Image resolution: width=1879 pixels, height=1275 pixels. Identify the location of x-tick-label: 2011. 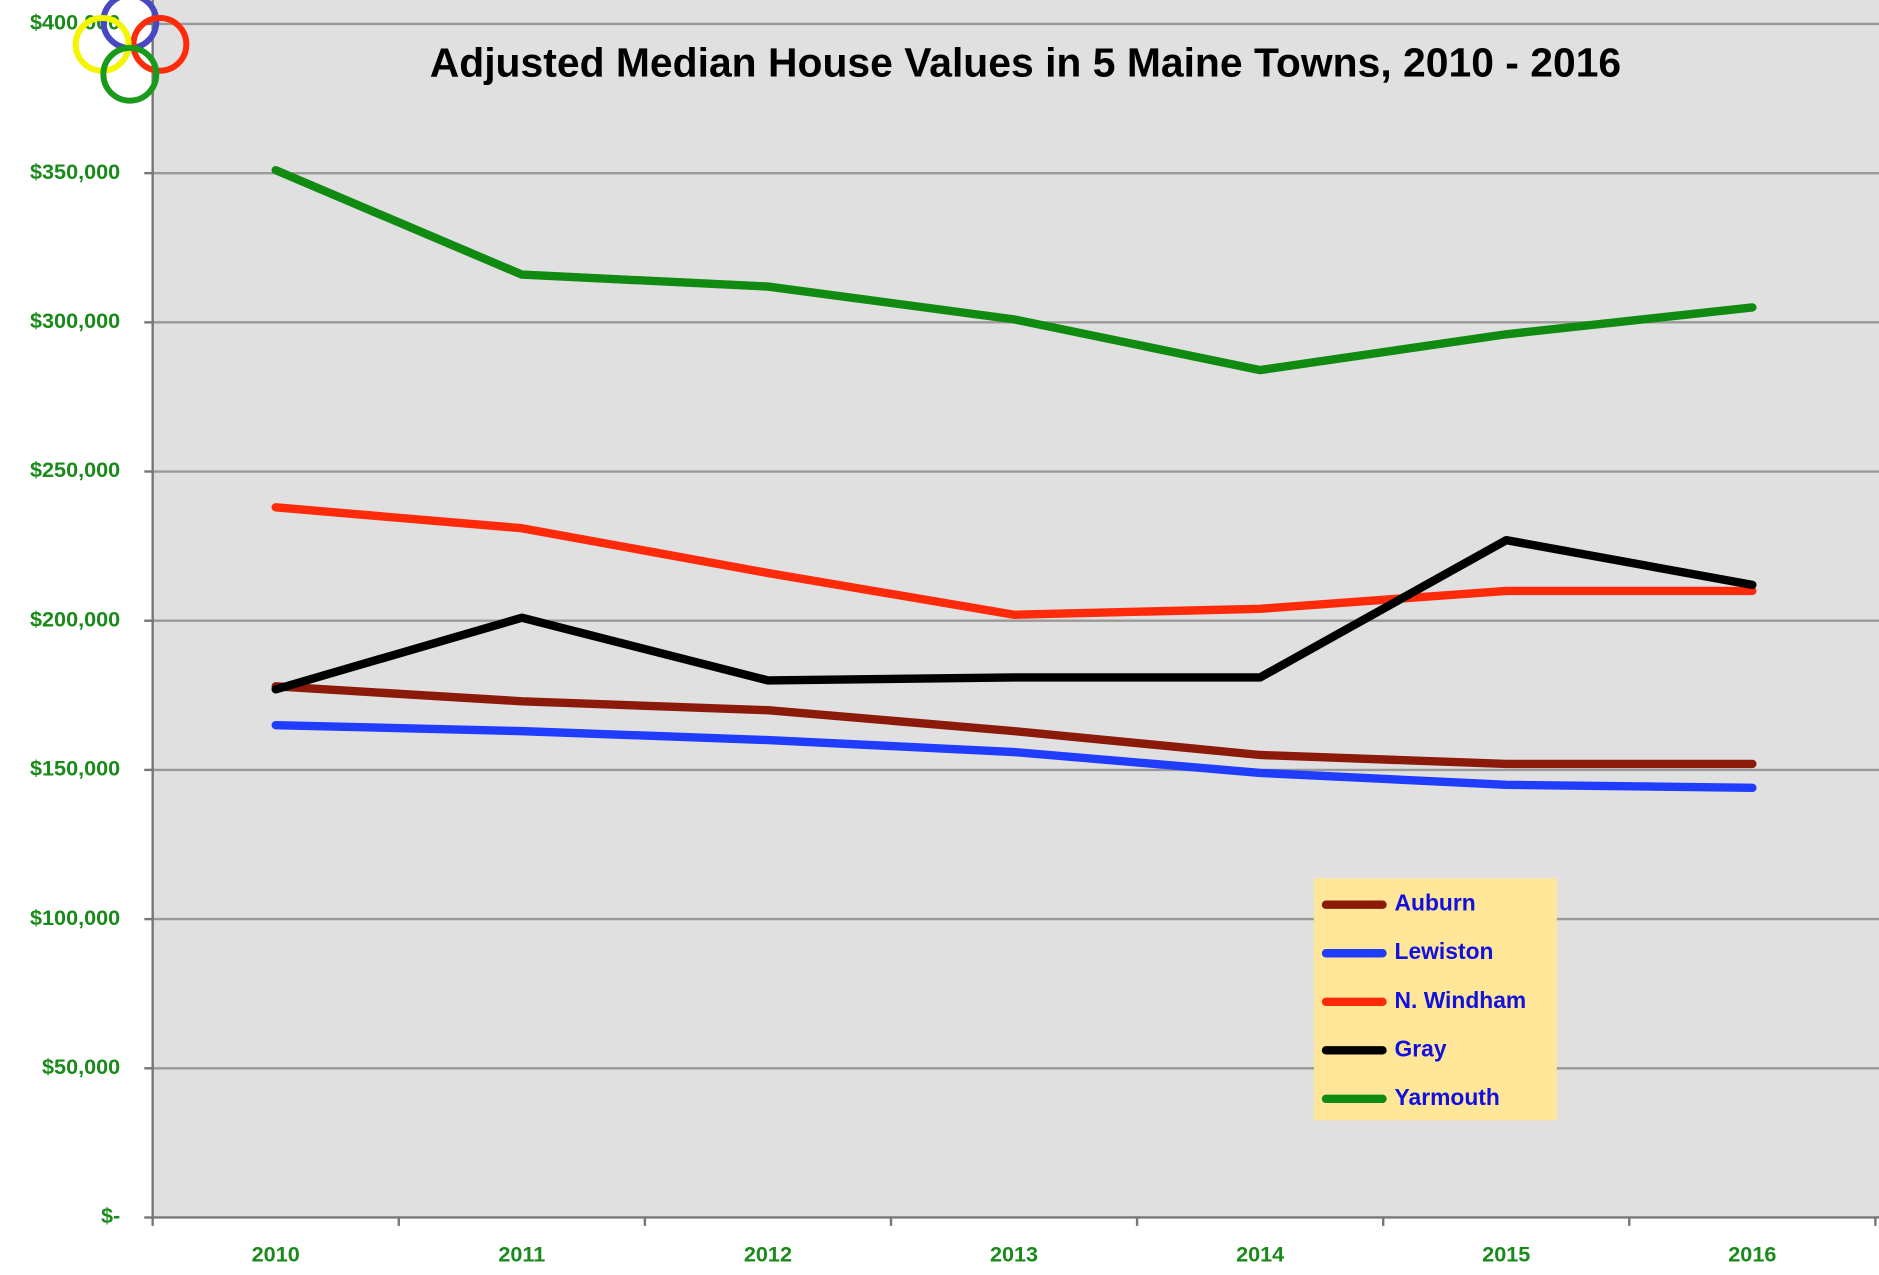
(521, 1254).